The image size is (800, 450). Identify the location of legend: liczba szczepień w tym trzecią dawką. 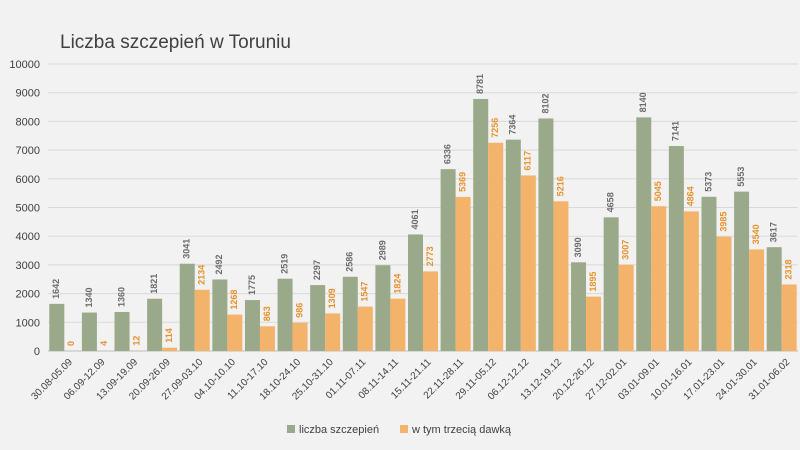
(399, 430).